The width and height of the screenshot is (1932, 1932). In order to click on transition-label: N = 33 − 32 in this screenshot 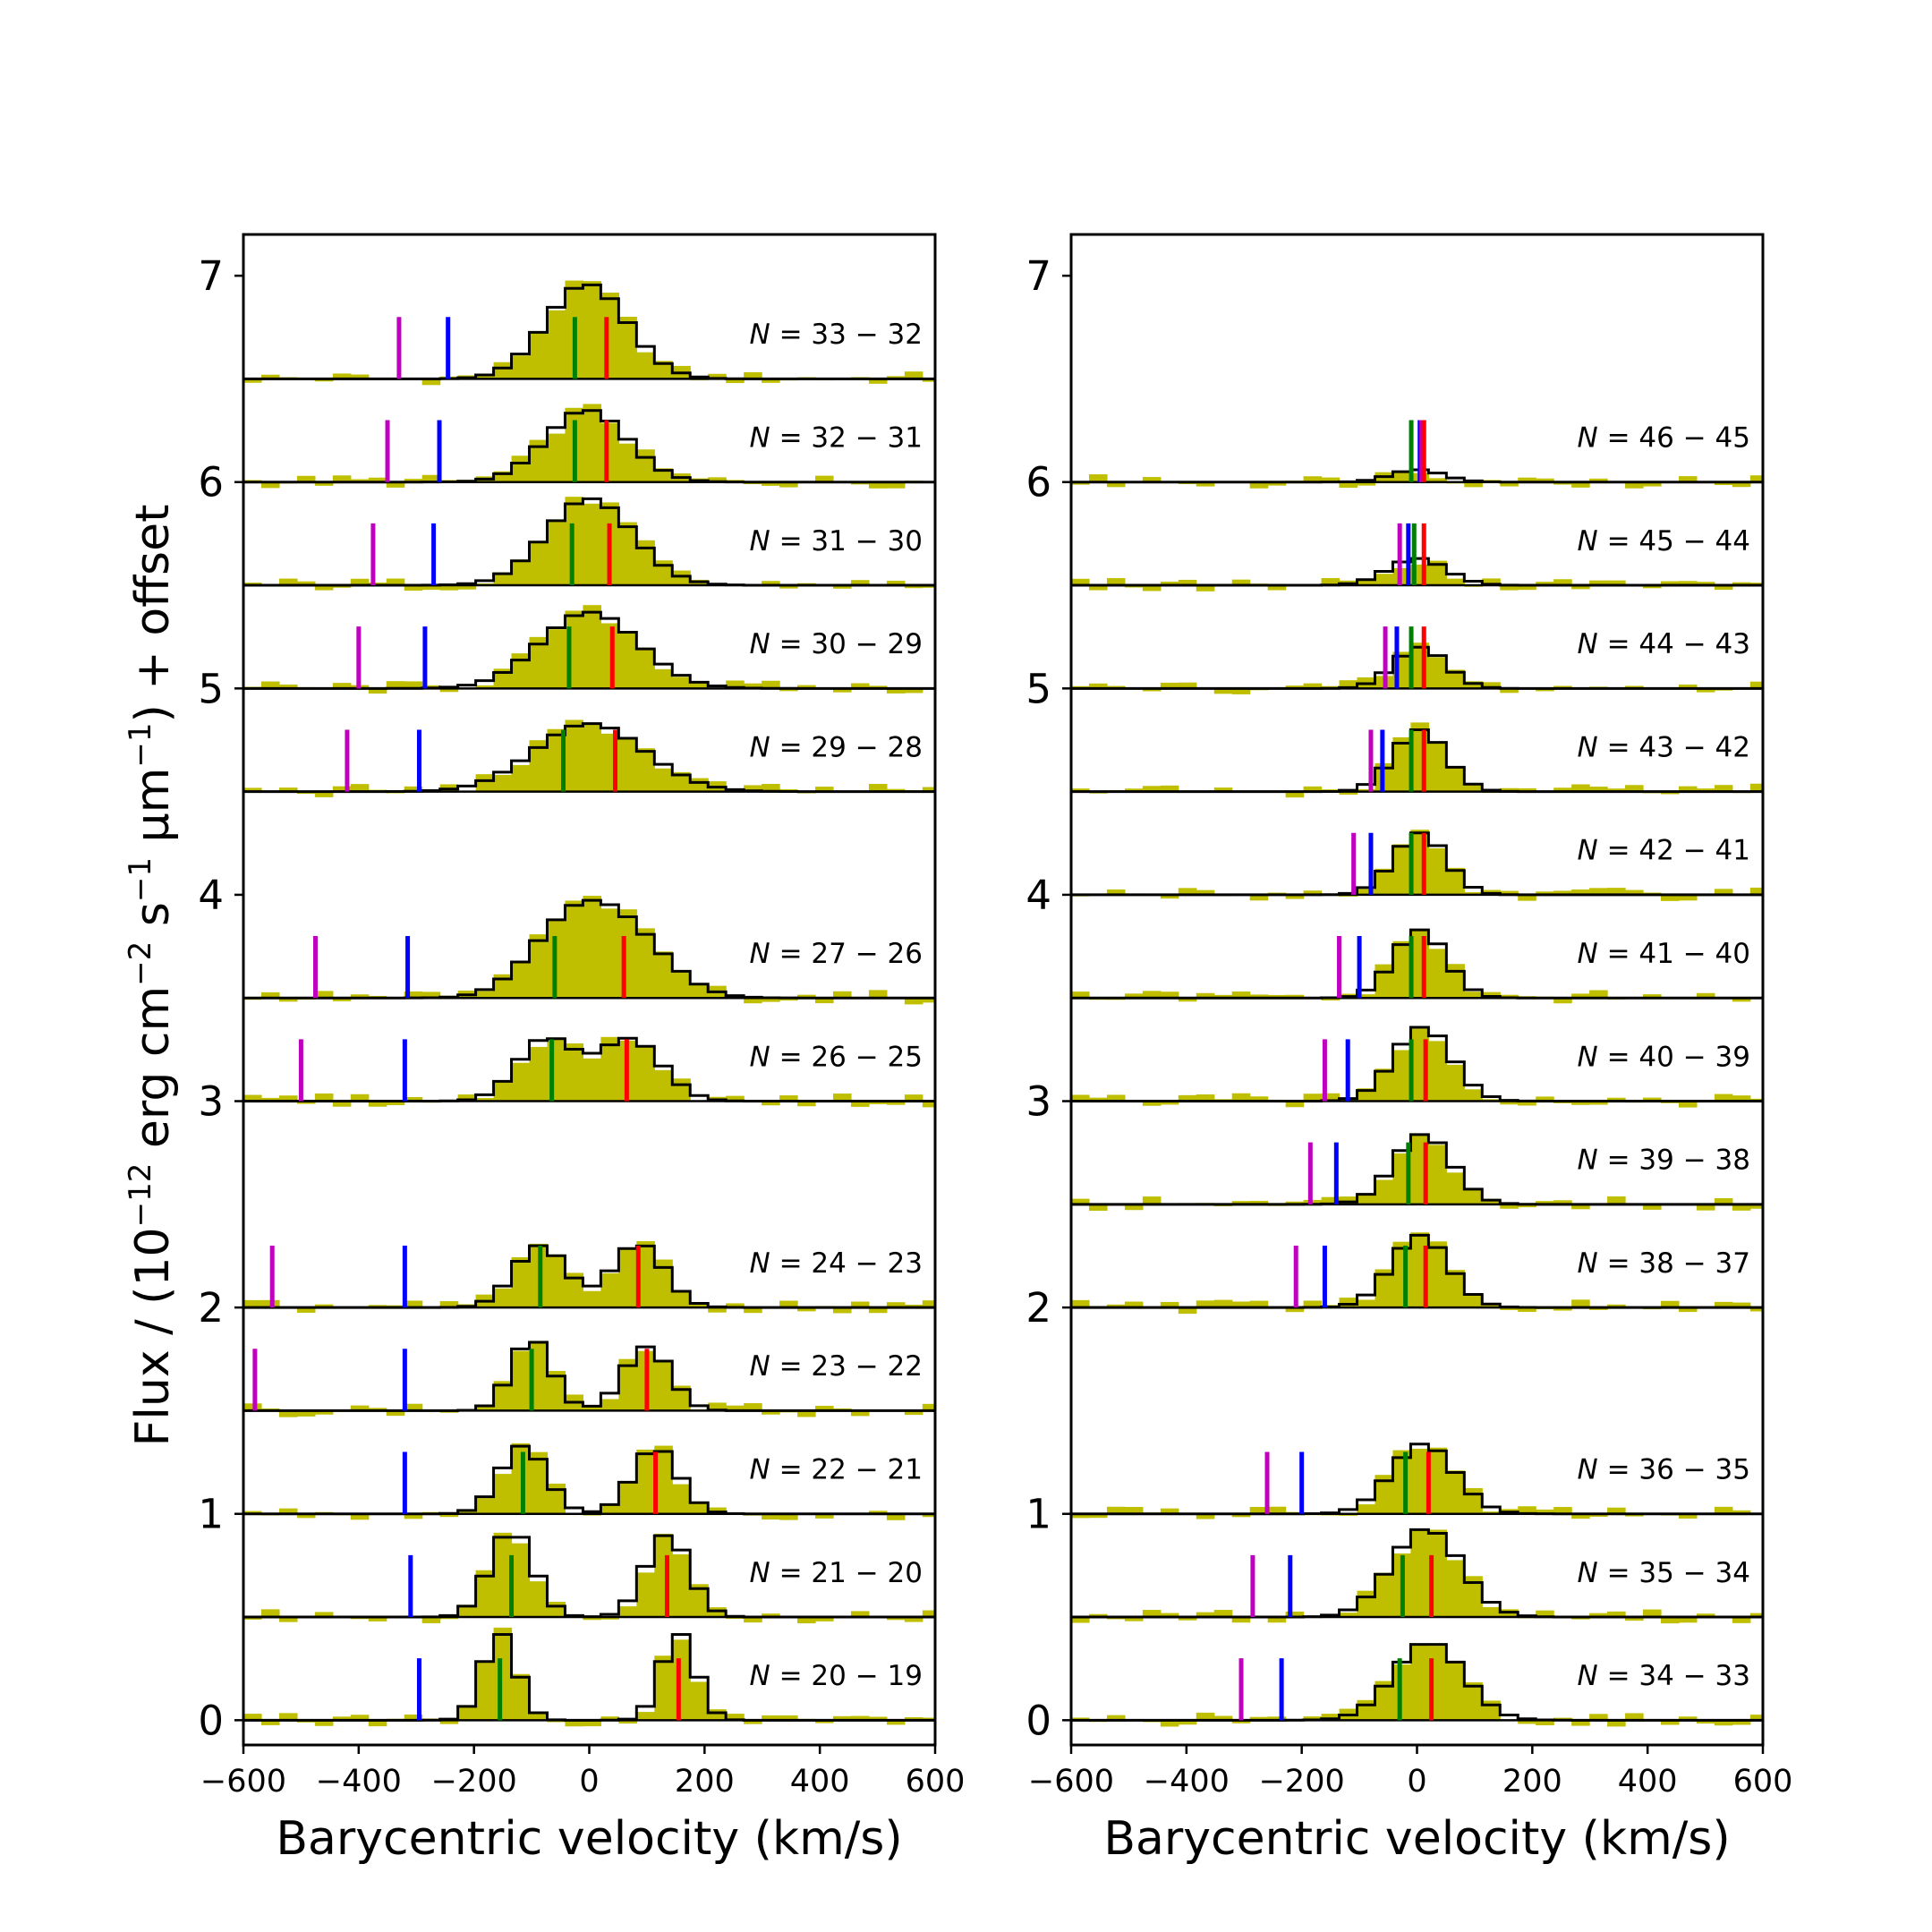, I will do `click(837, 335)`.